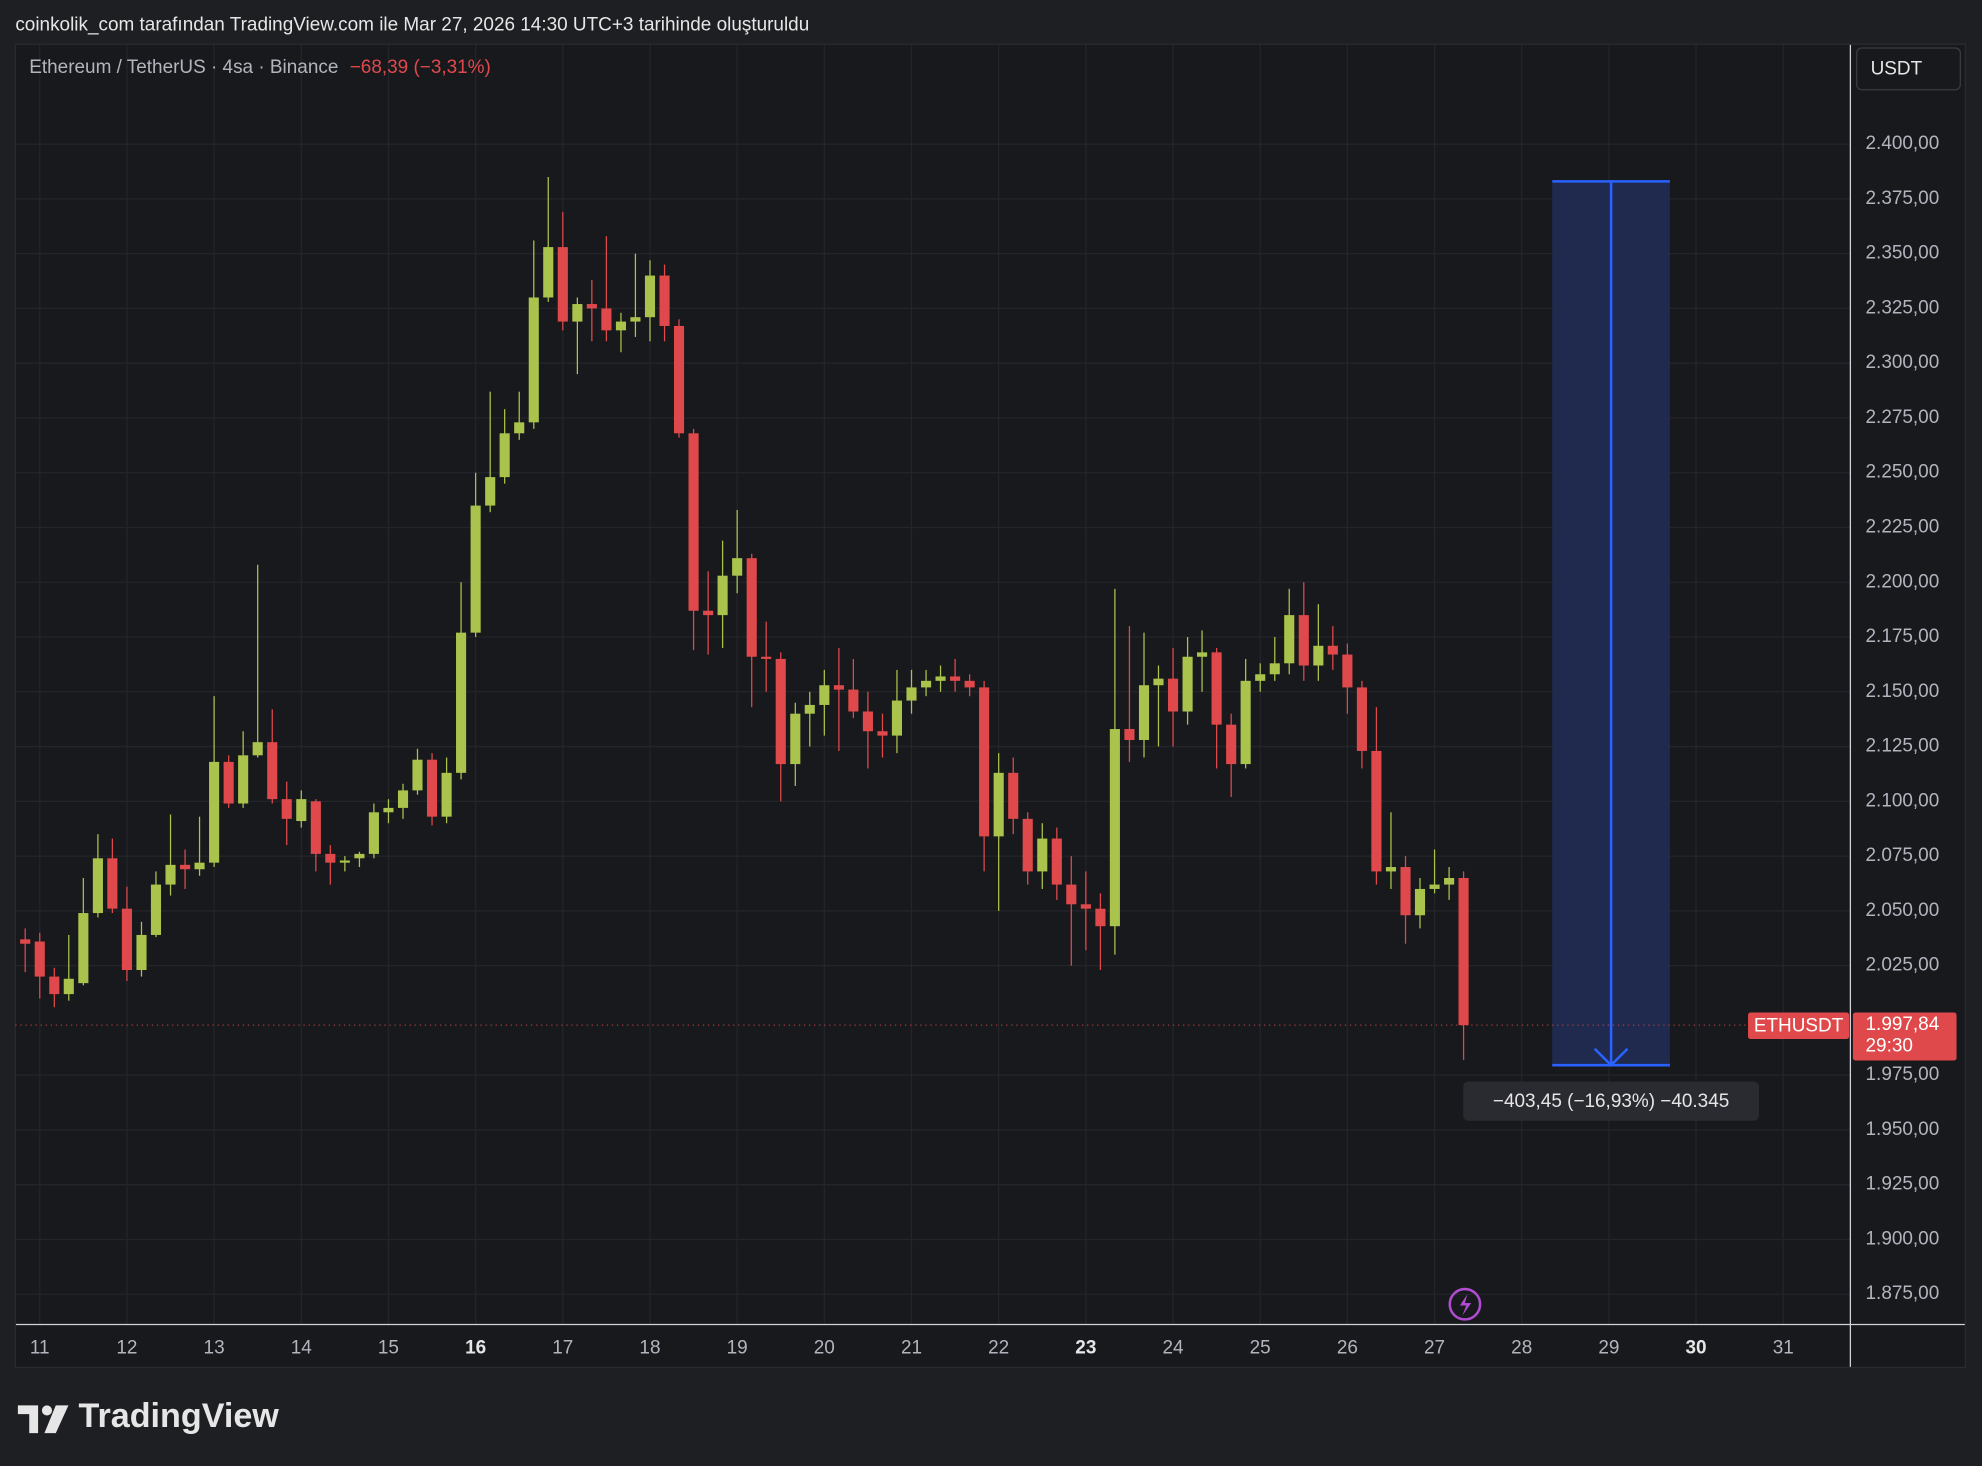 The height and width of the screenshot is (1466, 1982). Describe the element at coordinates (1903, 636) in the screenshot. I see `y-tick-label: 2.175,00` at that location.